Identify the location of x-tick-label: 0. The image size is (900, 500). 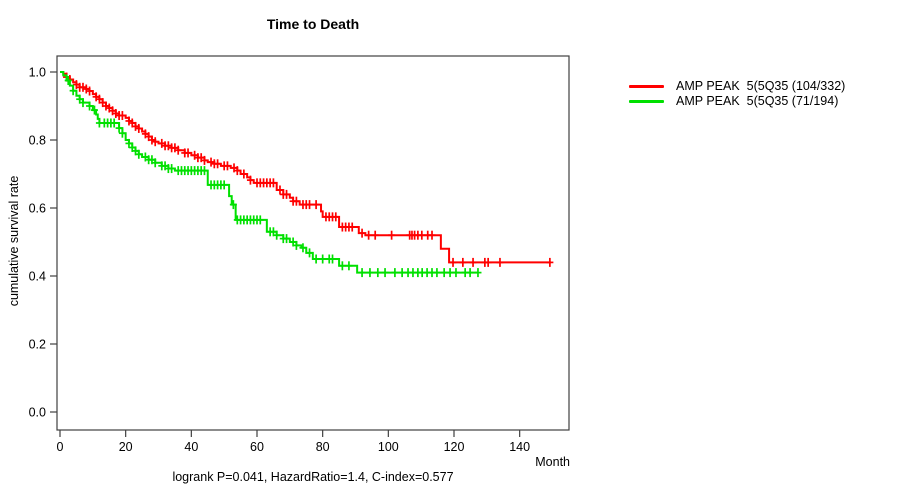
(60, 447).